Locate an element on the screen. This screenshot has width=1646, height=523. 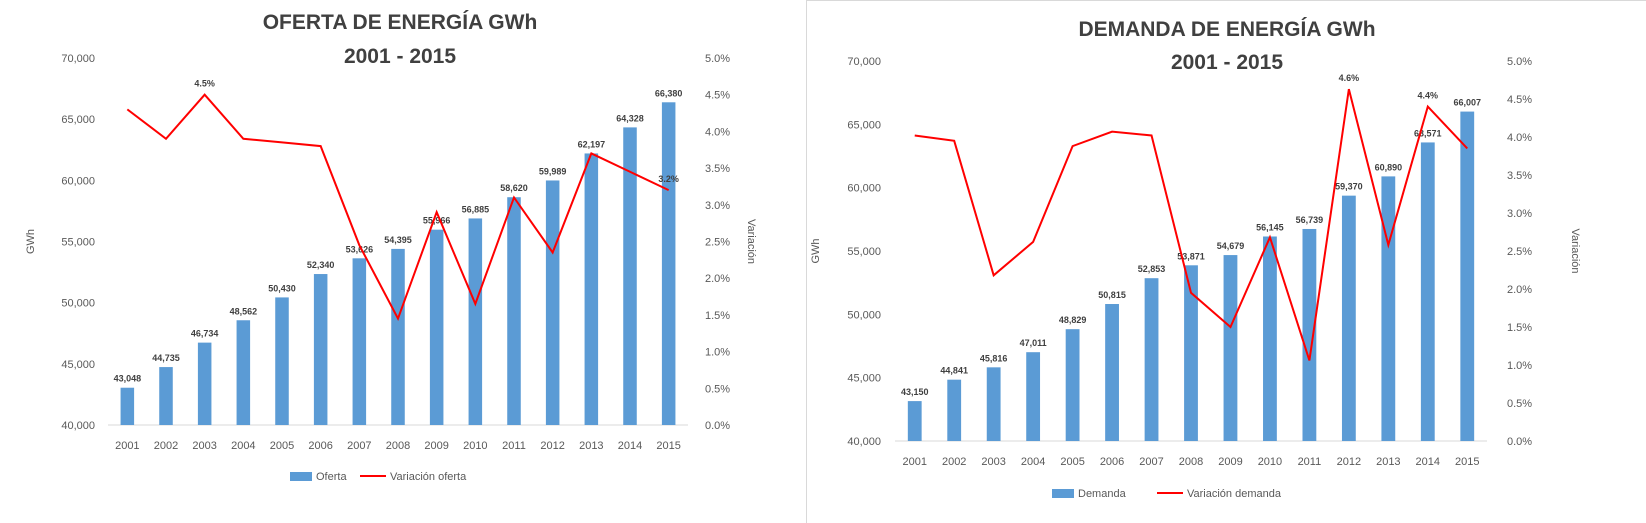
bar-data-label: 56,145 is located at coordinates (1270, 227).